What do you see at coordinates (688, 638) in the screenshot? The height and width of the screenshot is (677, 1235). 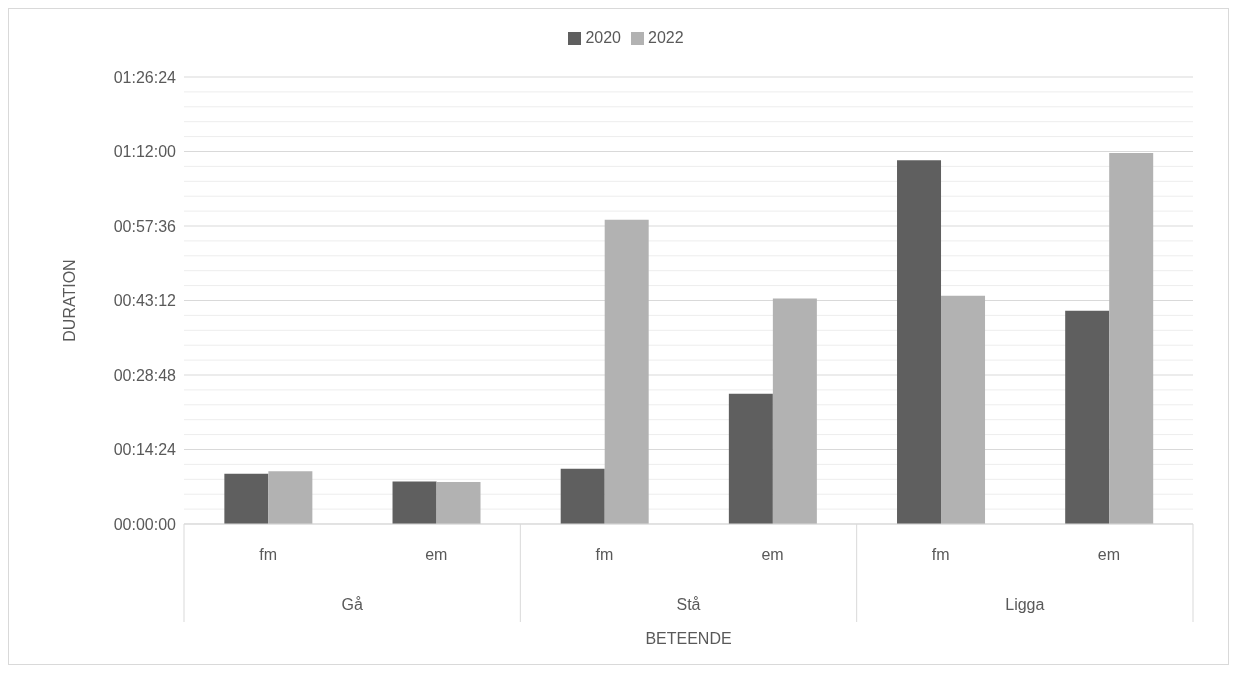 I see `x-axis-title: BETEENDE` at bounding box center [688, 638].